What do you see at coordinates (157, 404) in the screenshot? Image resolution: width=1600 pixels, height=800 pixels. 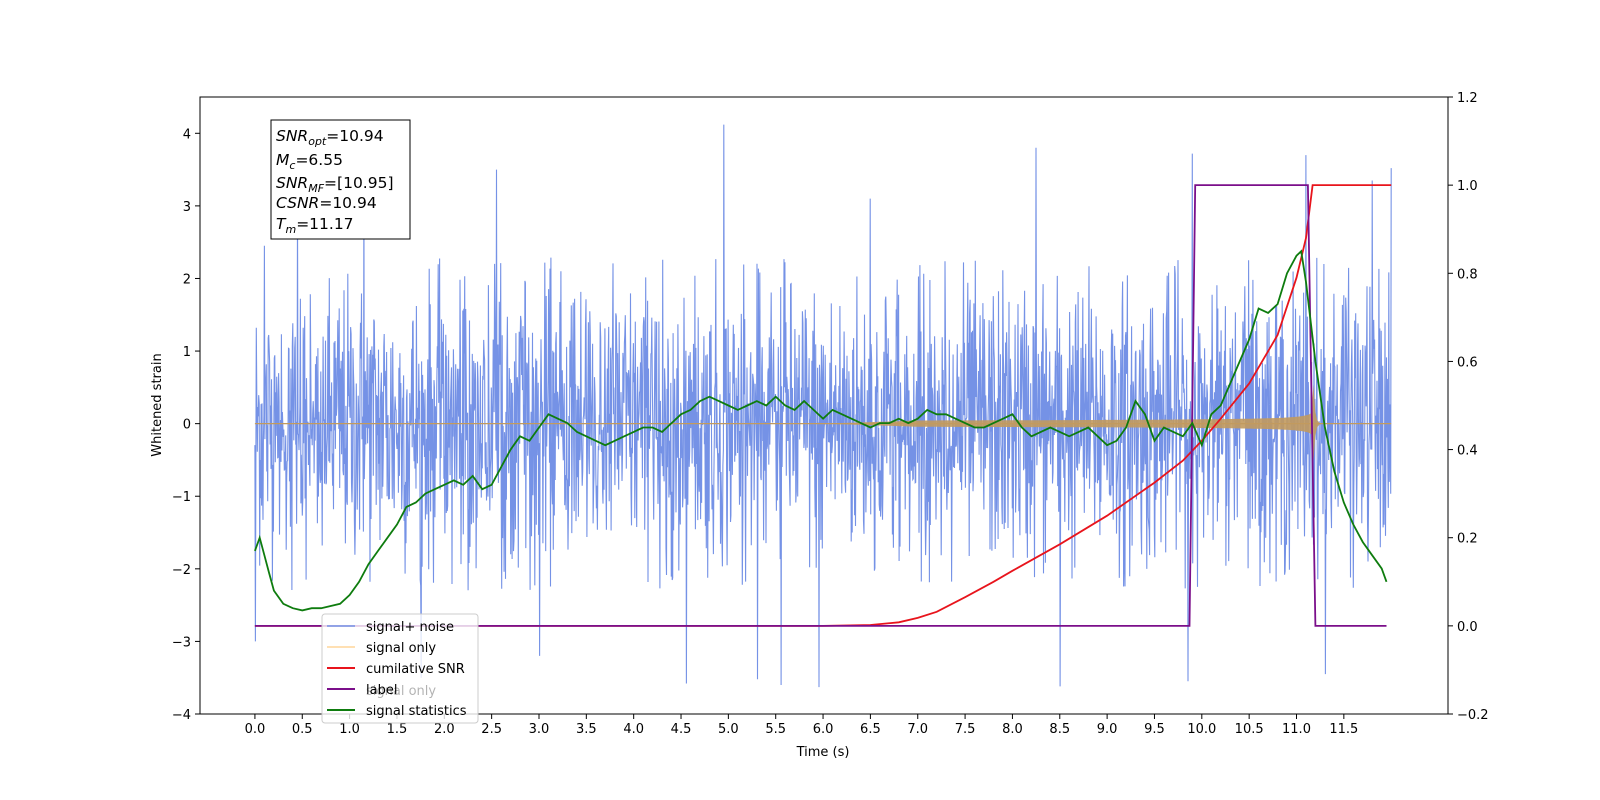 I see `y-axis-label: Whitened strain` at bounding box center [157, 404].